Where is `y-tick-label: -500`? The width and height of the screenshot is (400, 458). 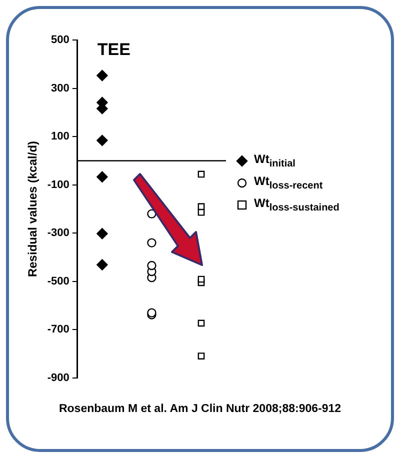 y-tick-label: -500 is located at coordinates (58, 281).